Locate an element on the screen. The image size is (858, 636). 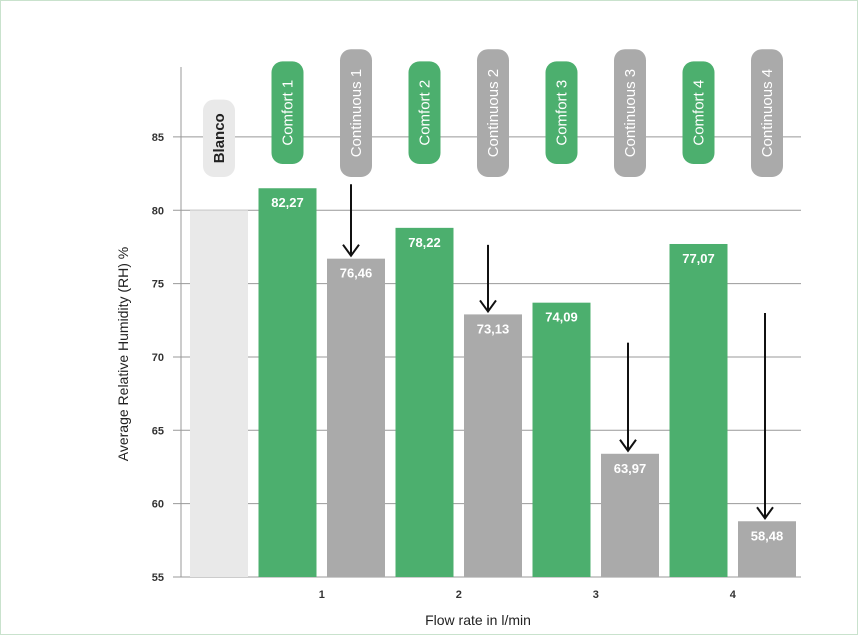
category-label: Continuous 2 is located at coordinates (493, 113).